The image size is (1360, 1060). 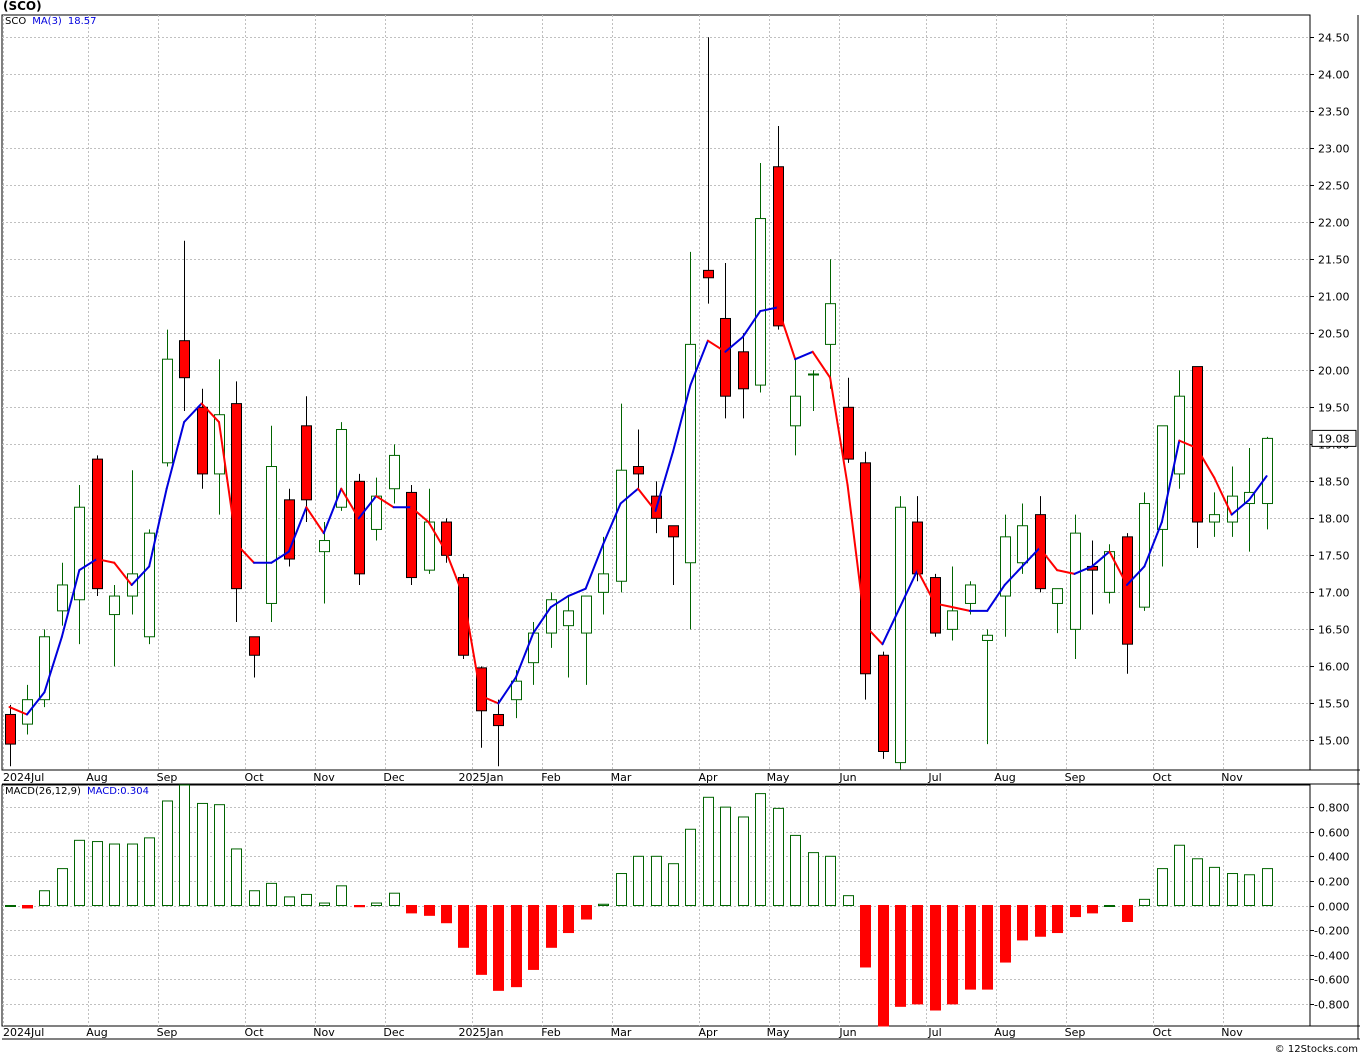 I want to click on price-x-tick-label: Jun, so click(x=847, y=777).